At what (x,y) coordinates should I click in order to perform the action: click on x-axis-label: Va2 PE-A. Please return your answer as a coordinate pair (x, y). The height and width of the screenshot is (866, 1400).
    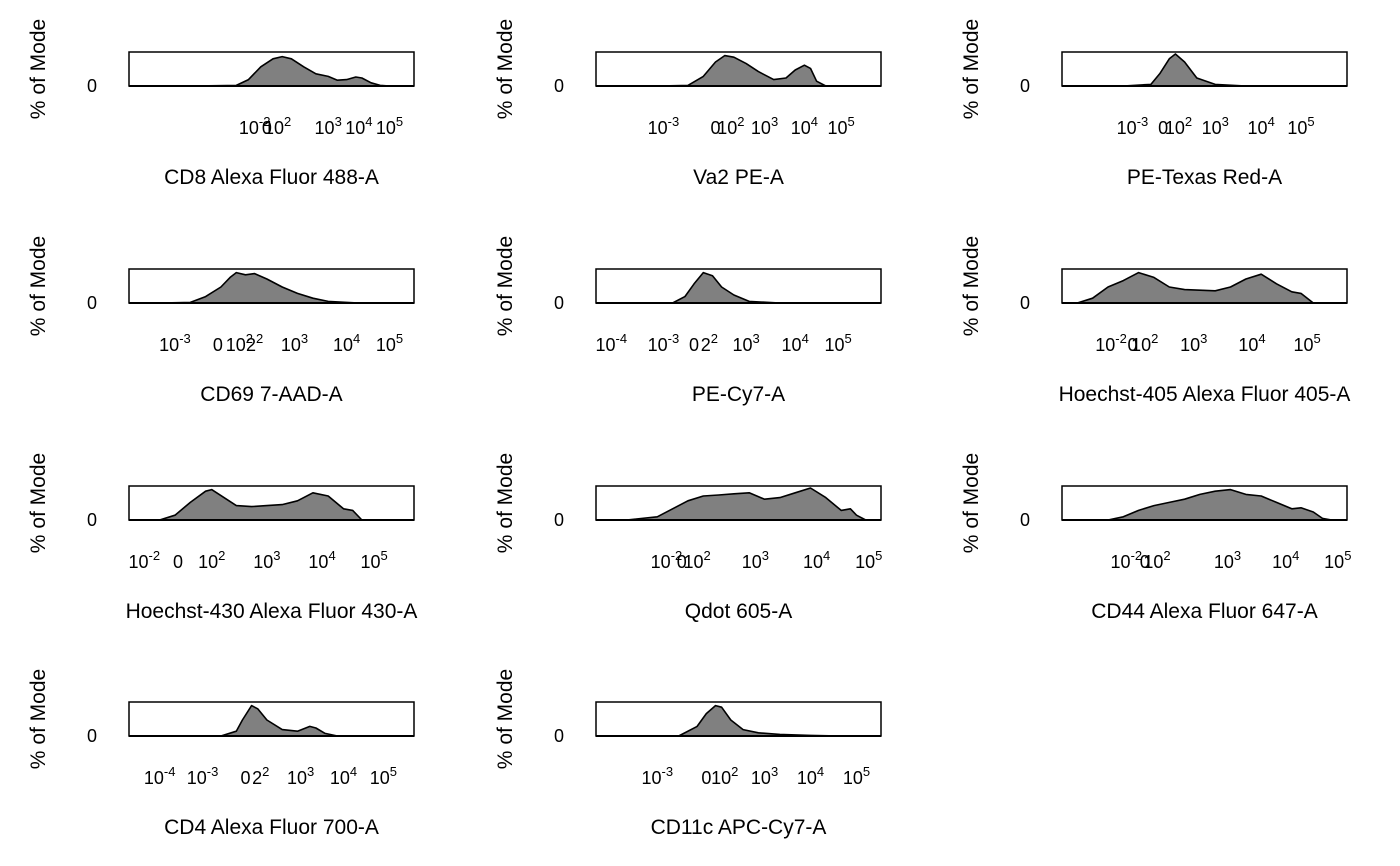
    Looking at the image, I should click on (738, 177).